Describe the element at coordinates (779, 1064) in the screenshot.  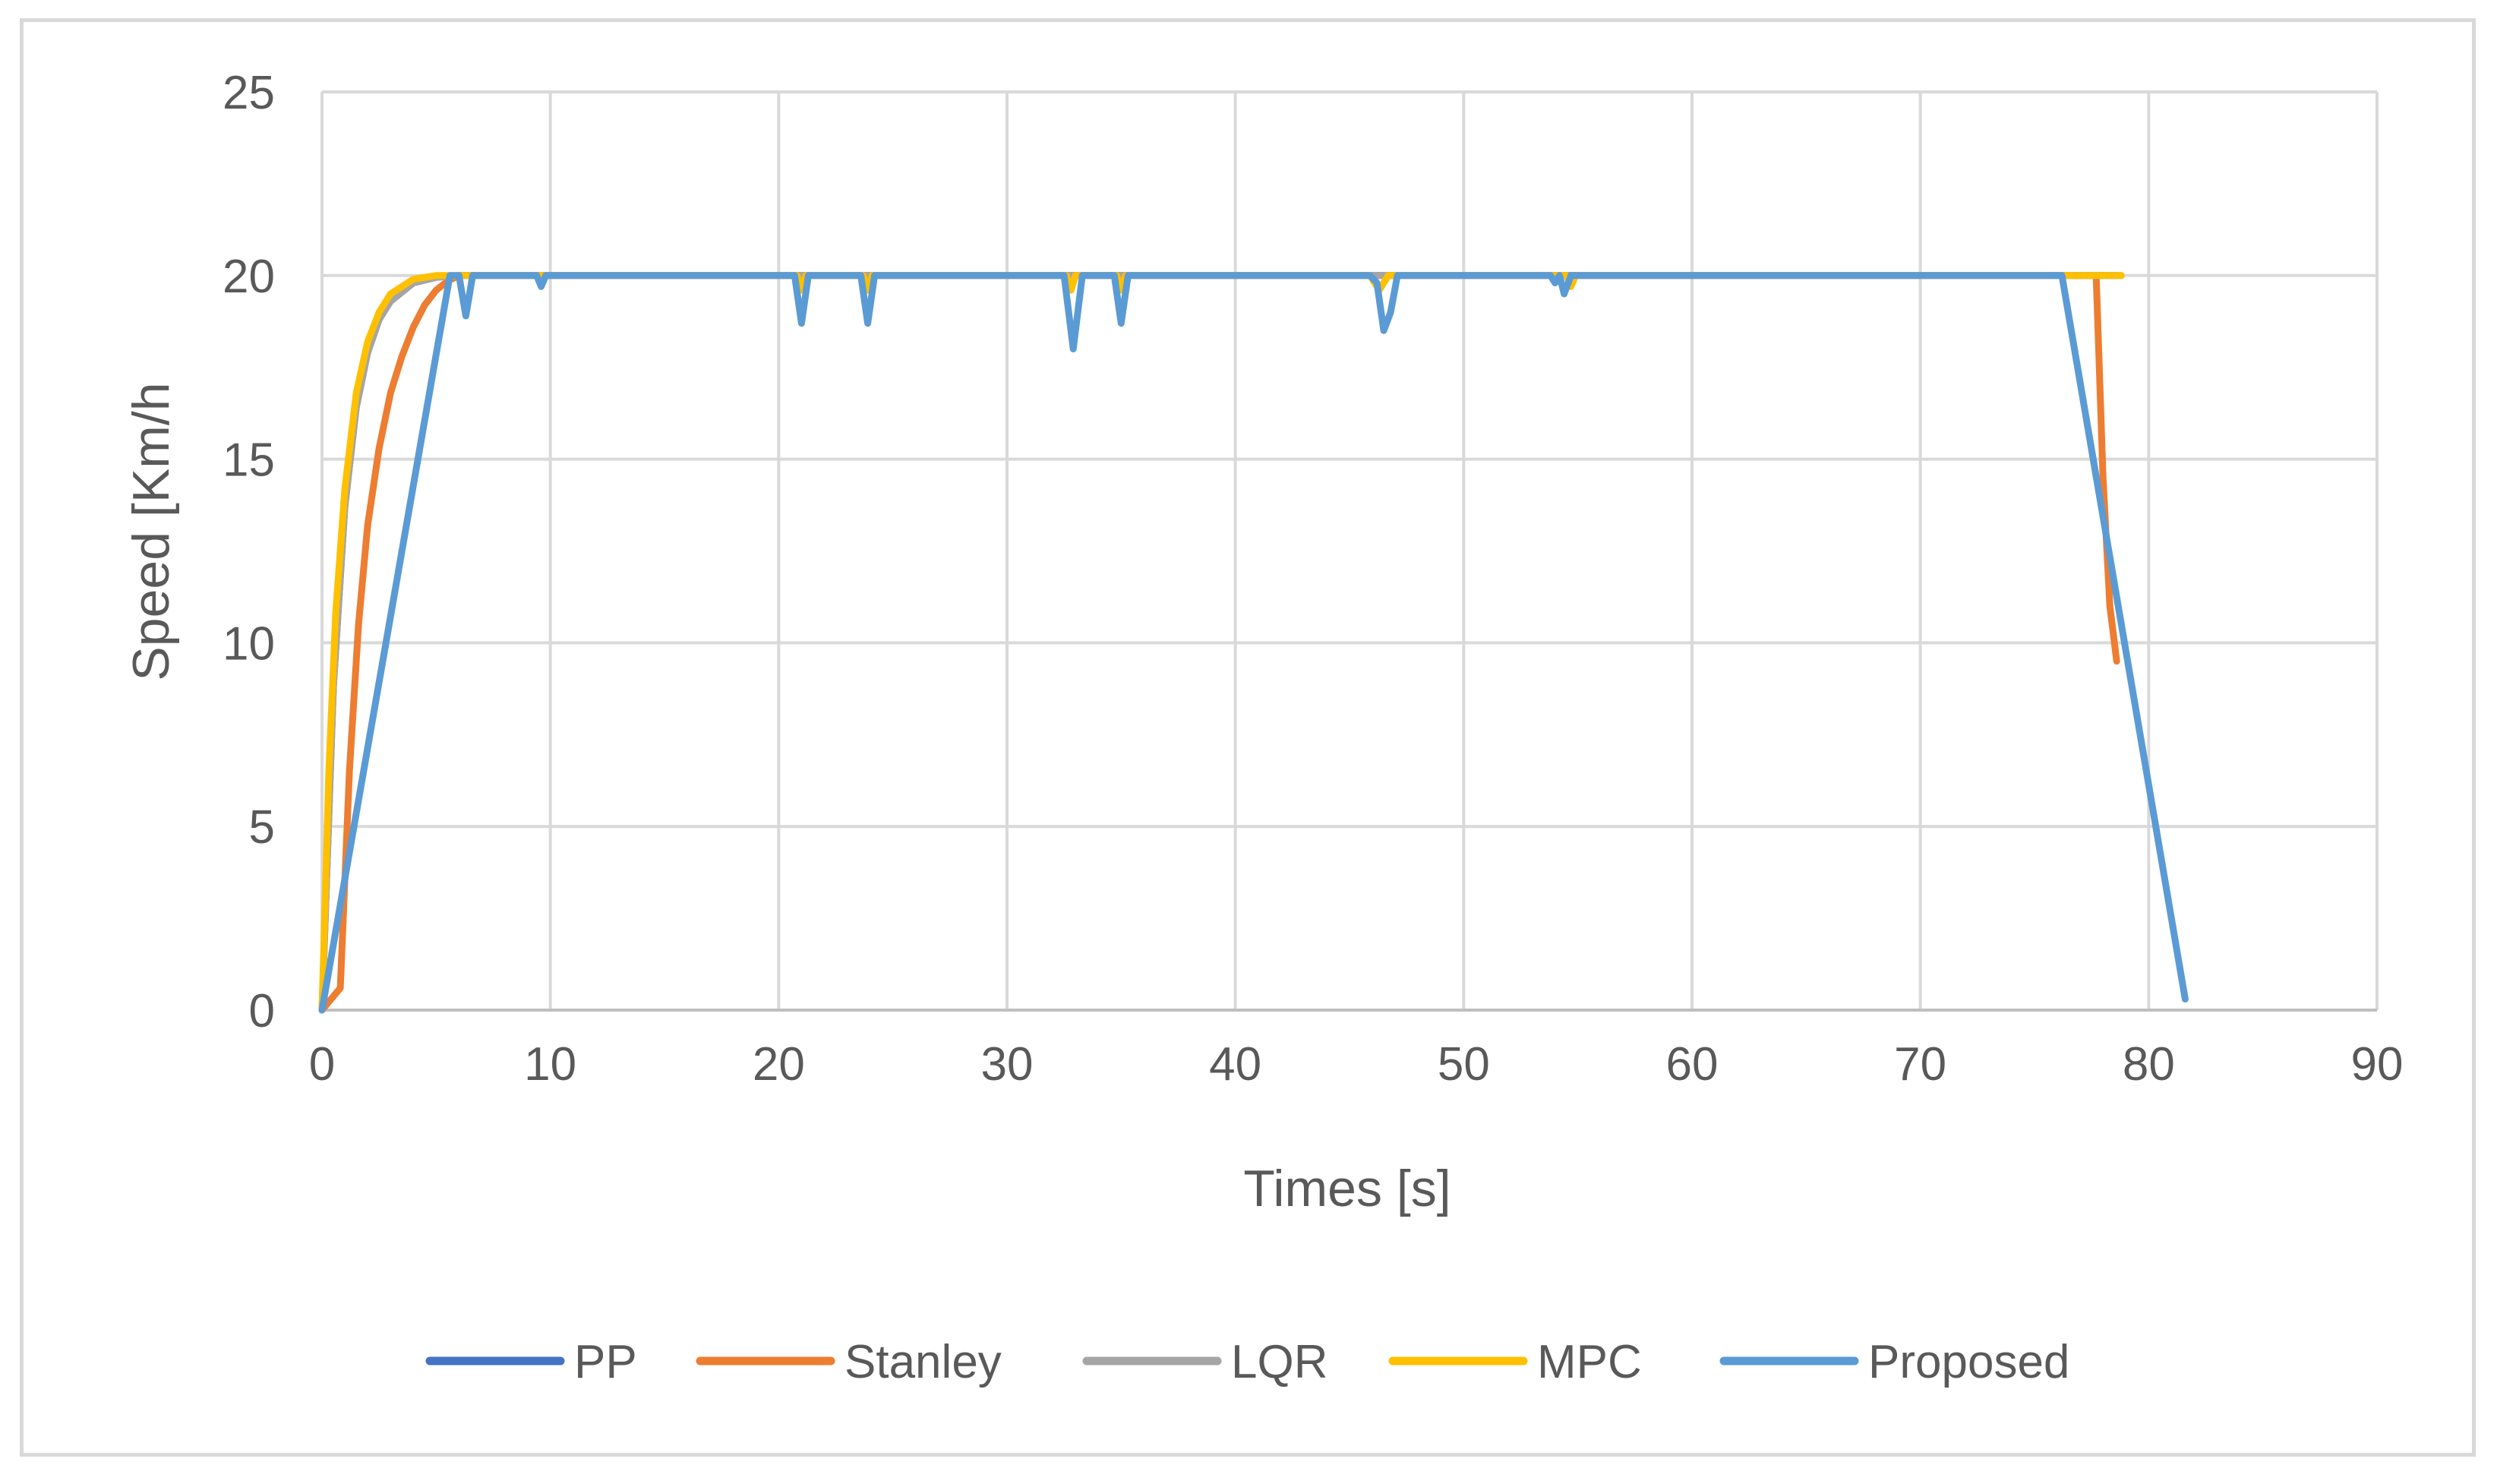
I see `x-tick-label: 20` at that location.